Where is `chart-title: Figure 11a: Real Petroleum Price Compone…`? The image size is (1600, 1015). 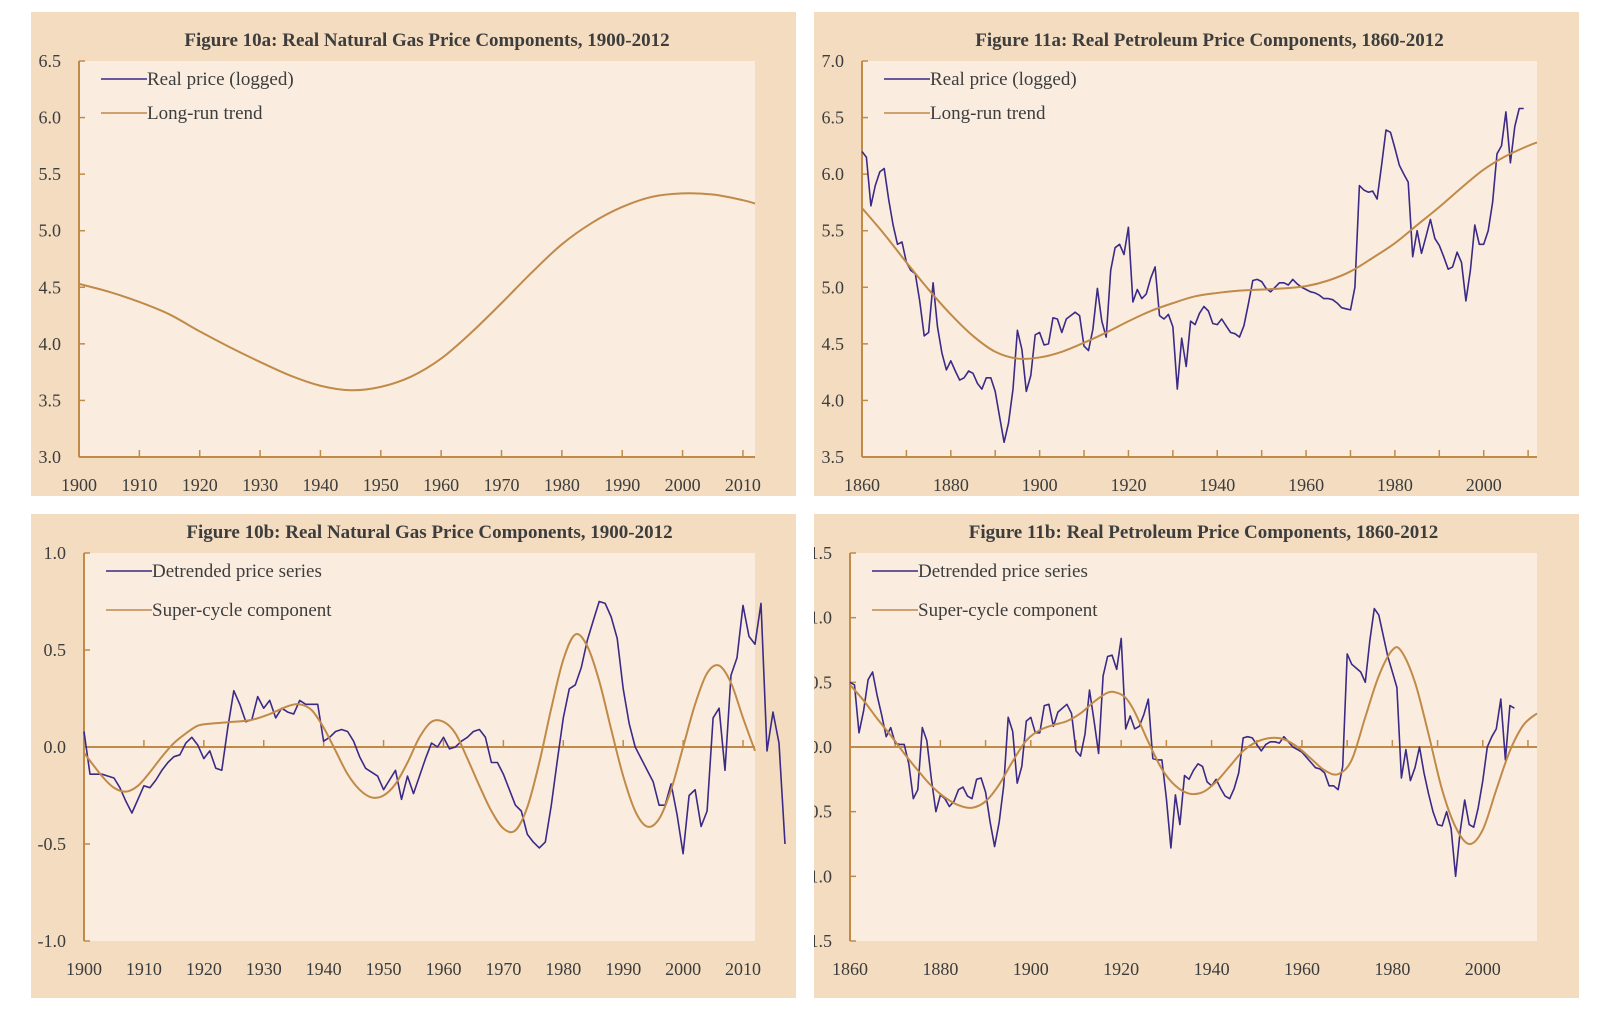 chart-title: Figure 11a: Real Petroleum Price Compone… is located at coordinates (1209, 40).